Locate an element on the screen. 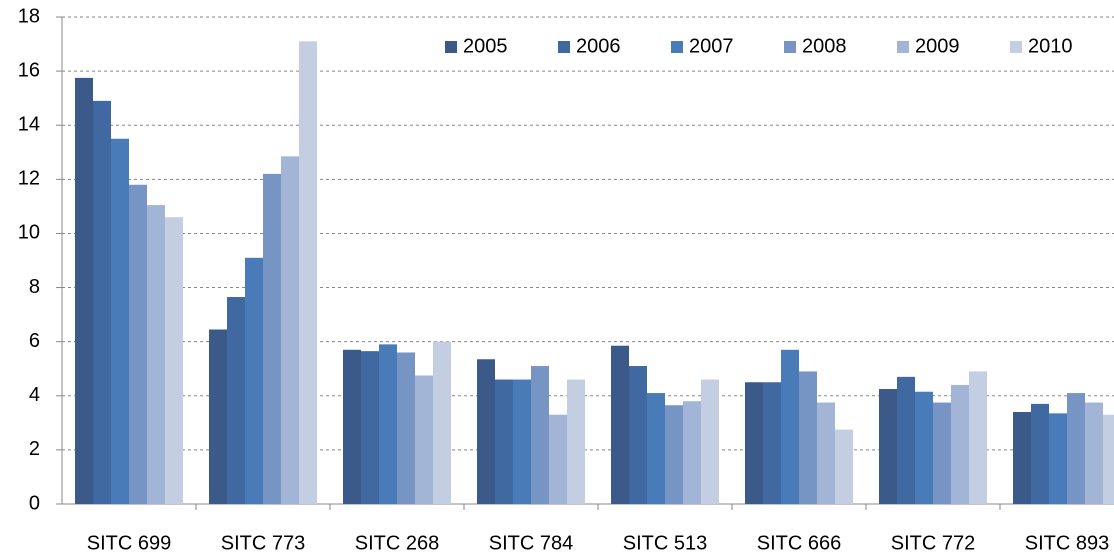 The width and height of the screenshot is (1114, 557). legend-label: 2010 is located at coordinates (1050, 46).